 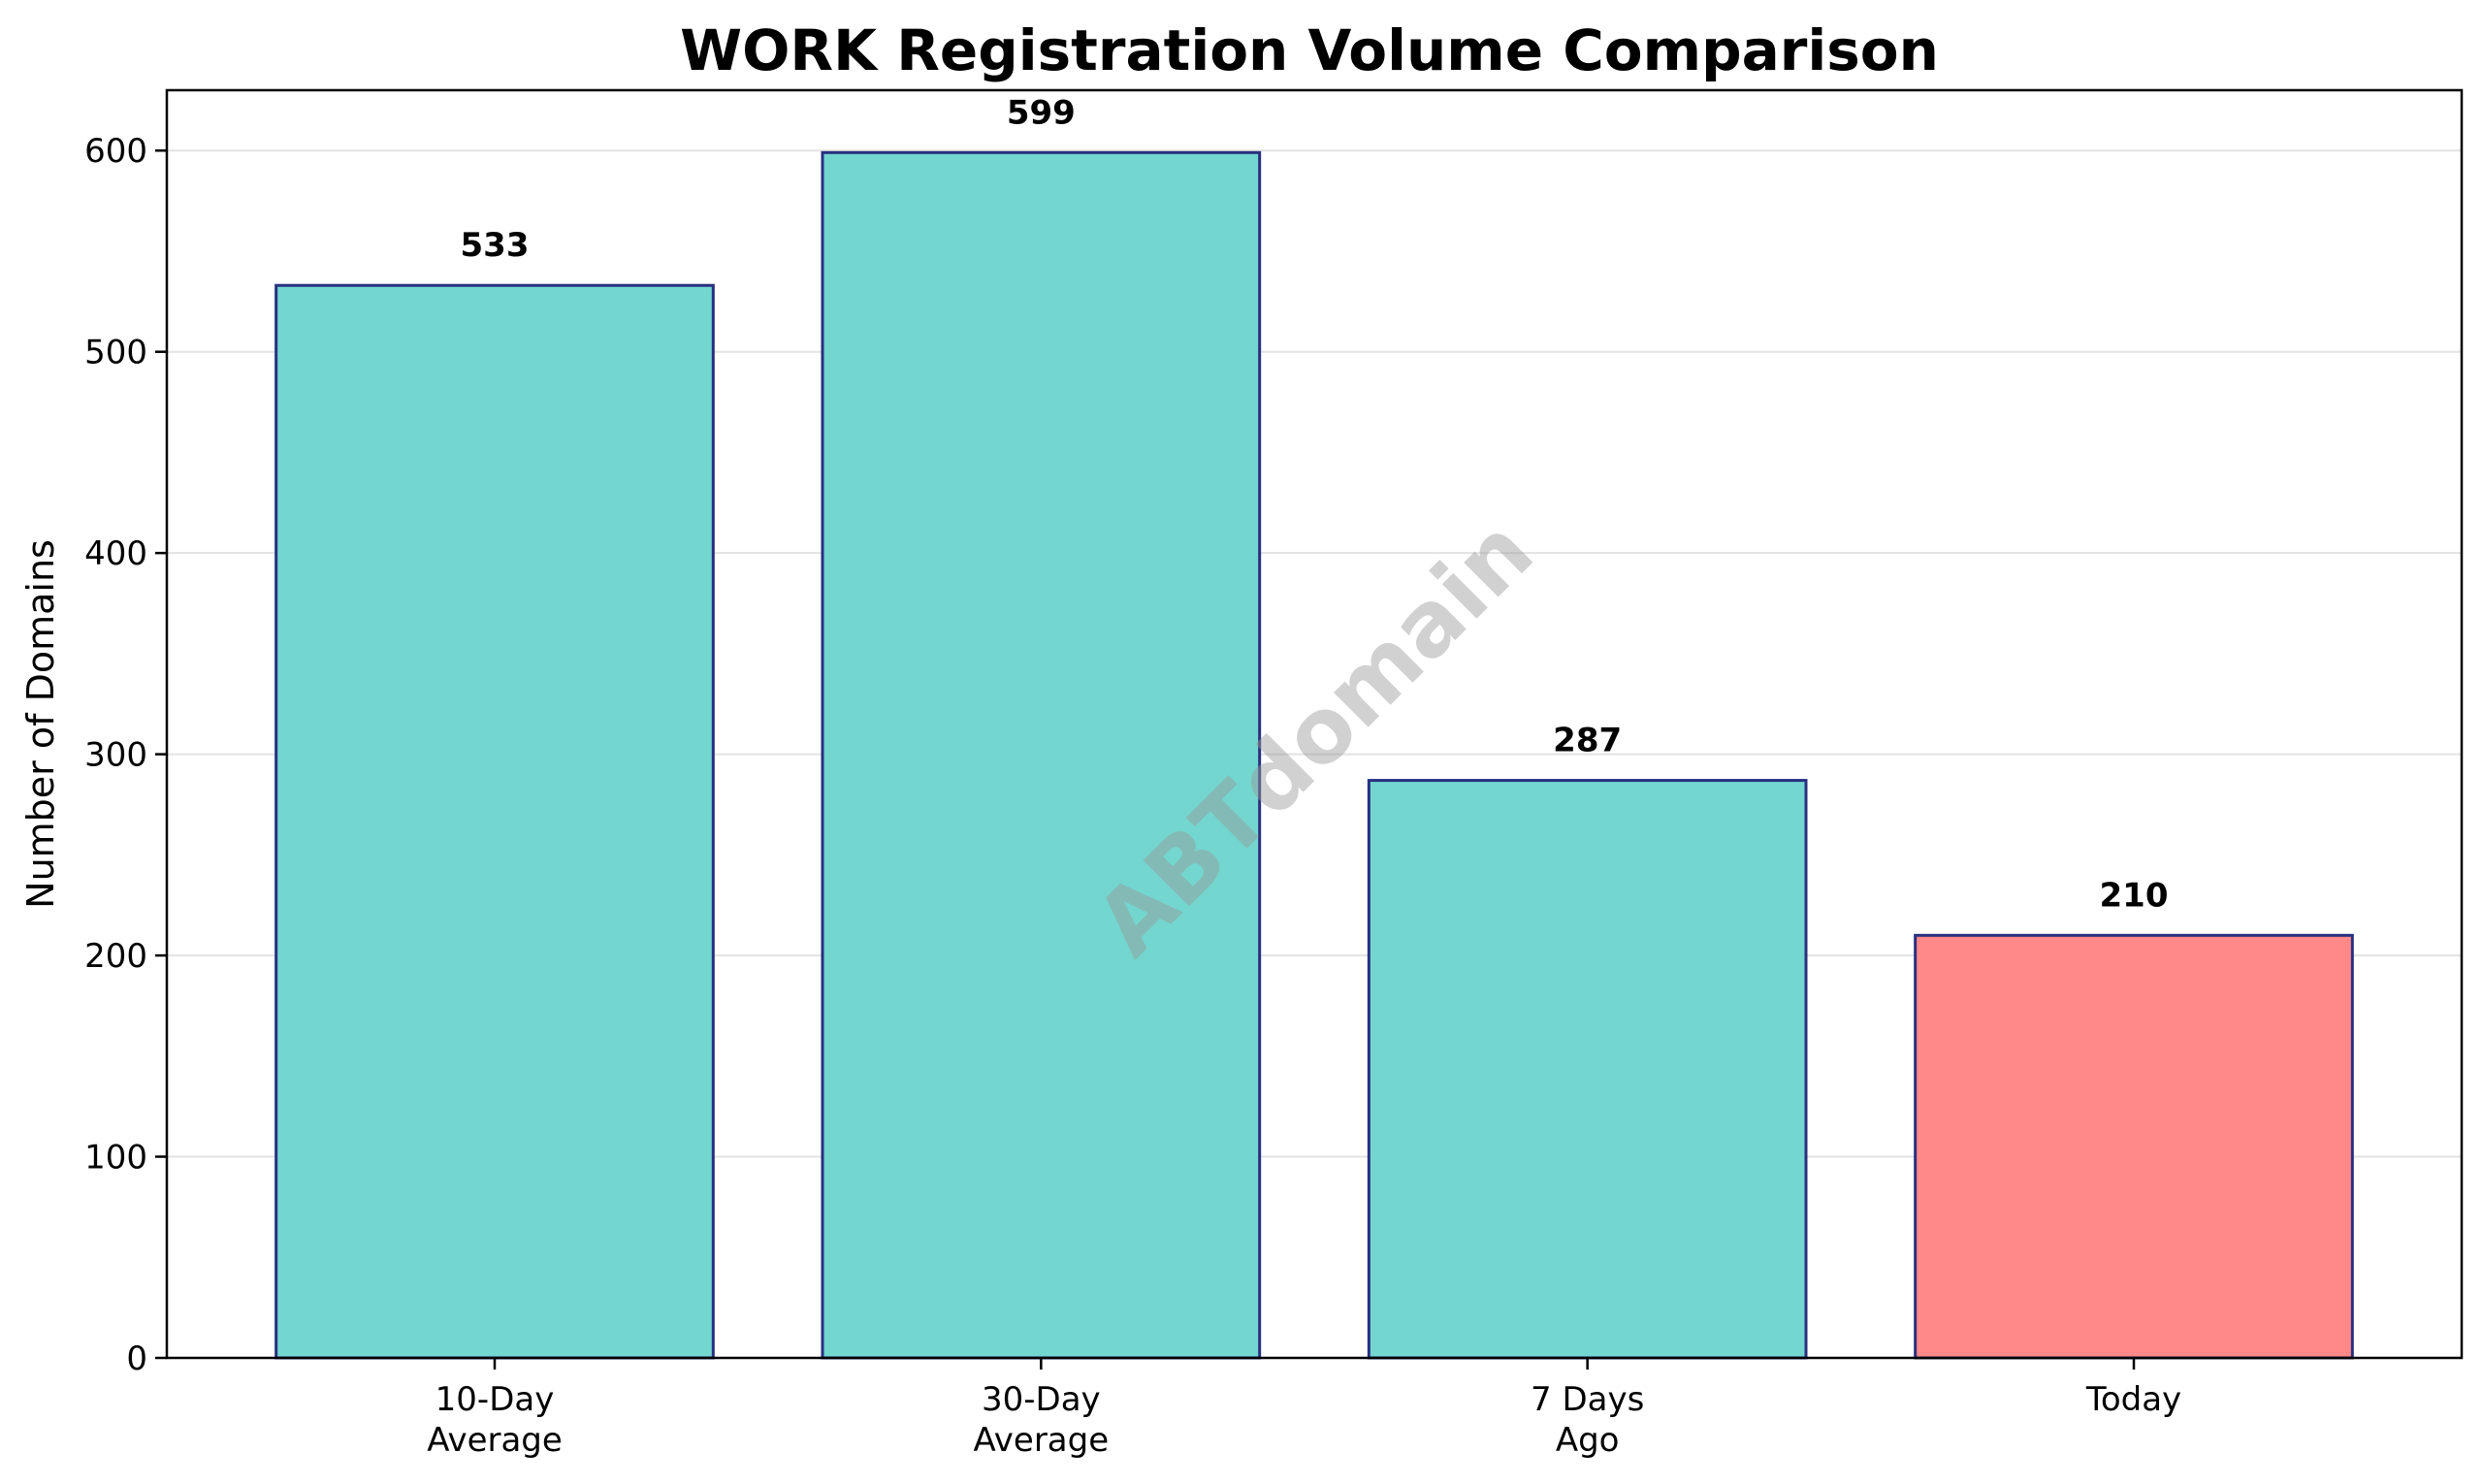 I want to click on x-tick-label: 30-Day, so click(x=1041, y=1399).